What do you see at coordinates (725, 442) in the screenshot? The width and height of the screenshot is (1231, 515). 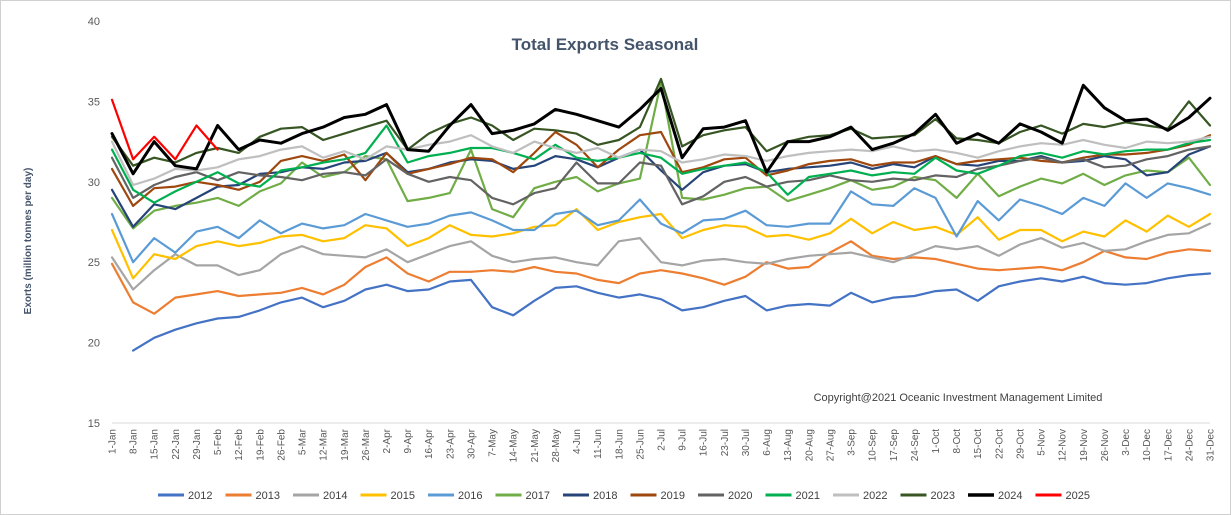 I see `x-tick-label: 23-Jul` at bounding box center [725, 442].